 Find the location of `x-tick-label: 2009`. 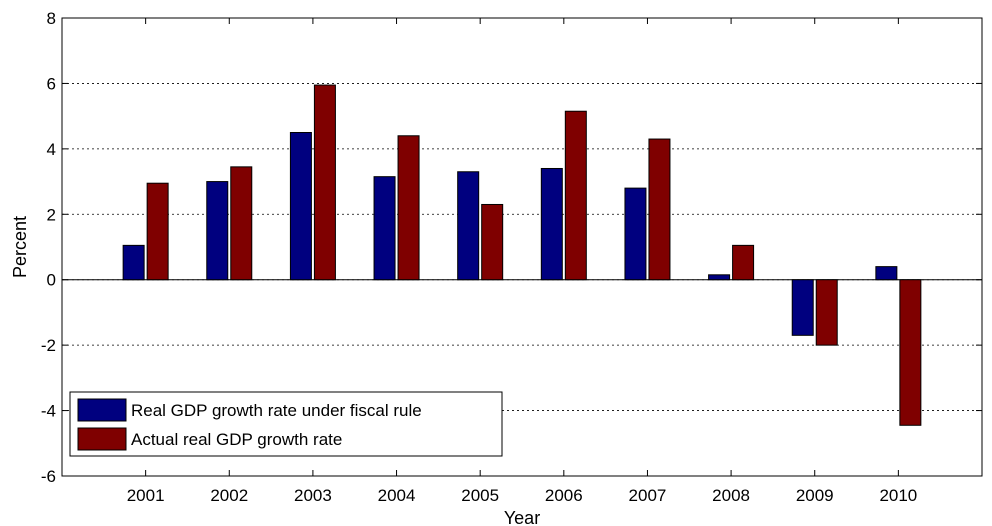

x-tick-label: 2009 is located at coordinates (815, 495).